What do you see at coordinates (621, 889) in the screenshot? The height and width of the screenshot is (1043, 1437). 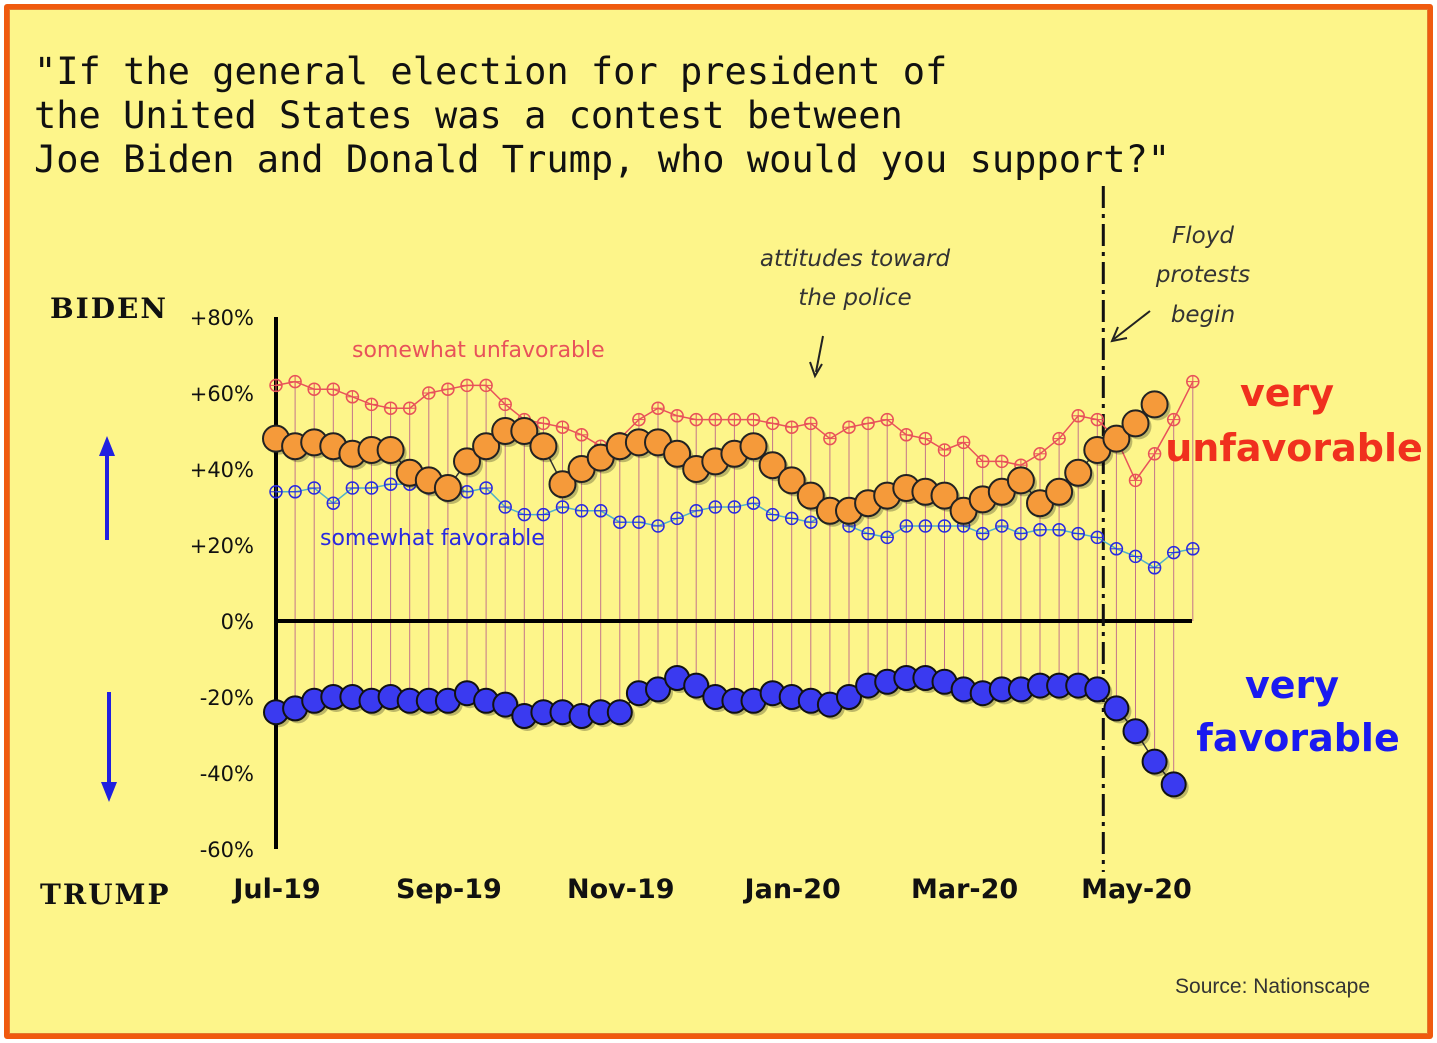 I see `x-tick-label: Nov-19` at bounding box center [621, 889].